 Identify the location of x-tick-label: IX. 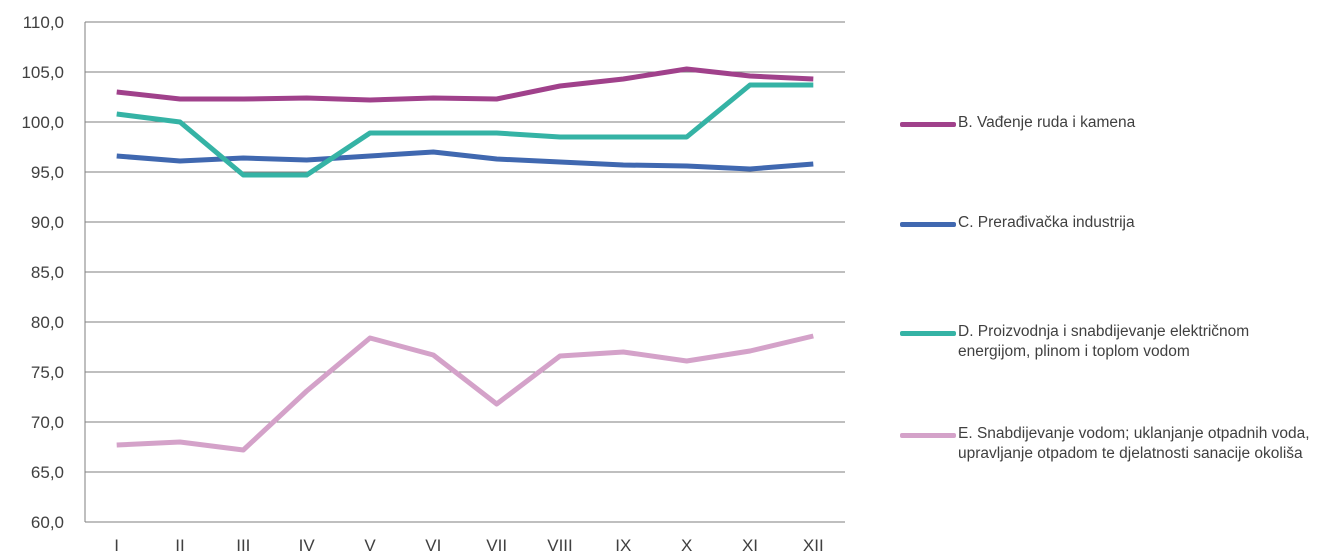
(623, 545).